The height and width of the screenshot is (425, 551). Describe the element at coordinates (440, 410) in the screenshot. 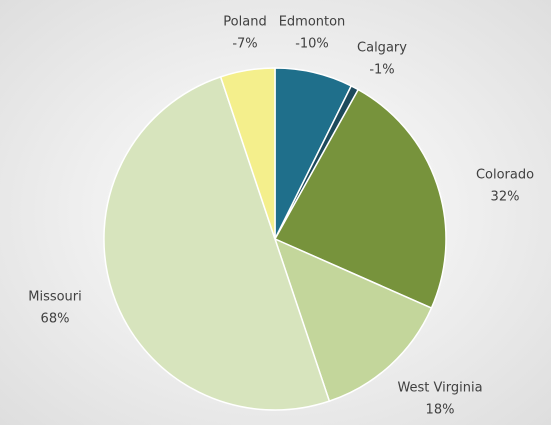

I see `slice-value-label: 18%` at that location.